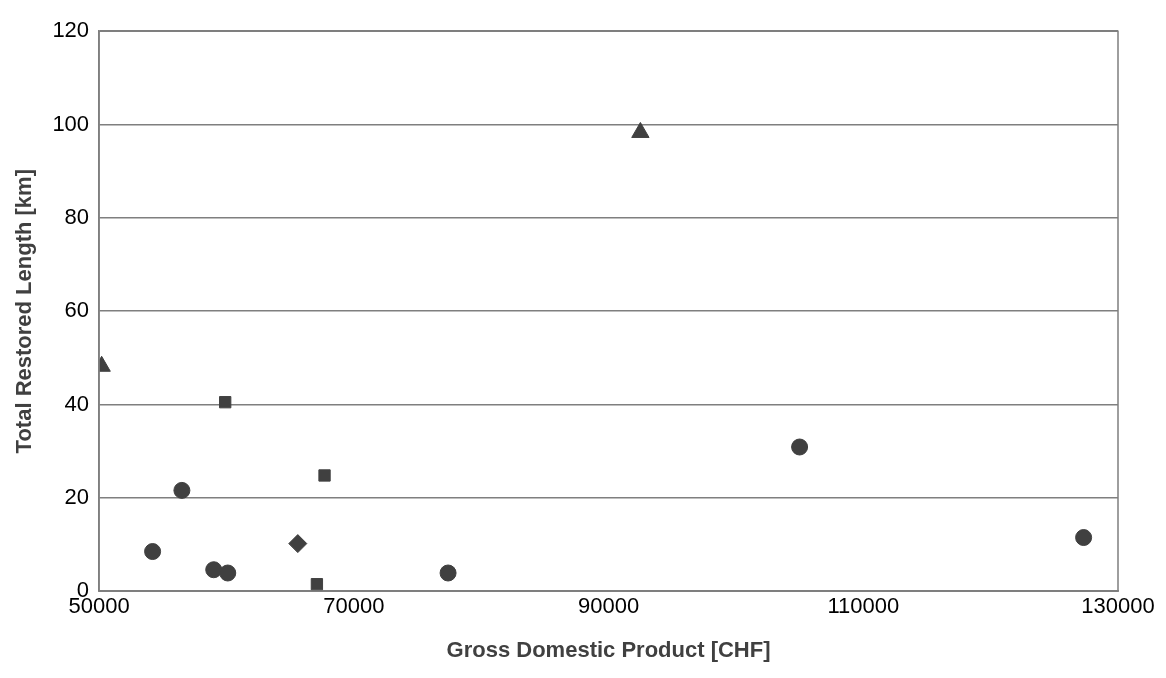  Describe the element at coordinates (71, 30) in the screenshot. I see `y-tick-label: 120` at that location.